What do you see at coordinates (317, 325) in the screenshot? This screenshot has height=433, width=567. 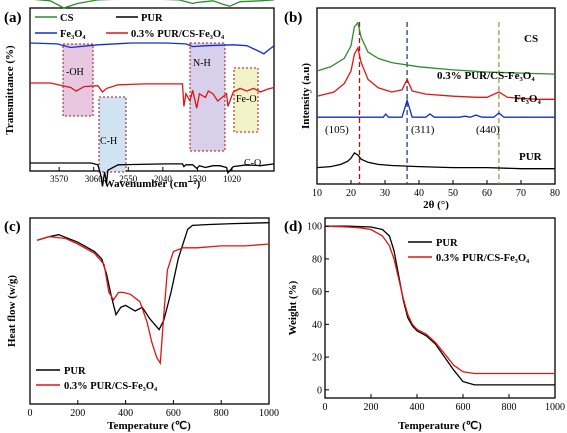 I see `tga-ytick-label: 40` at bounding box center [317, 325].